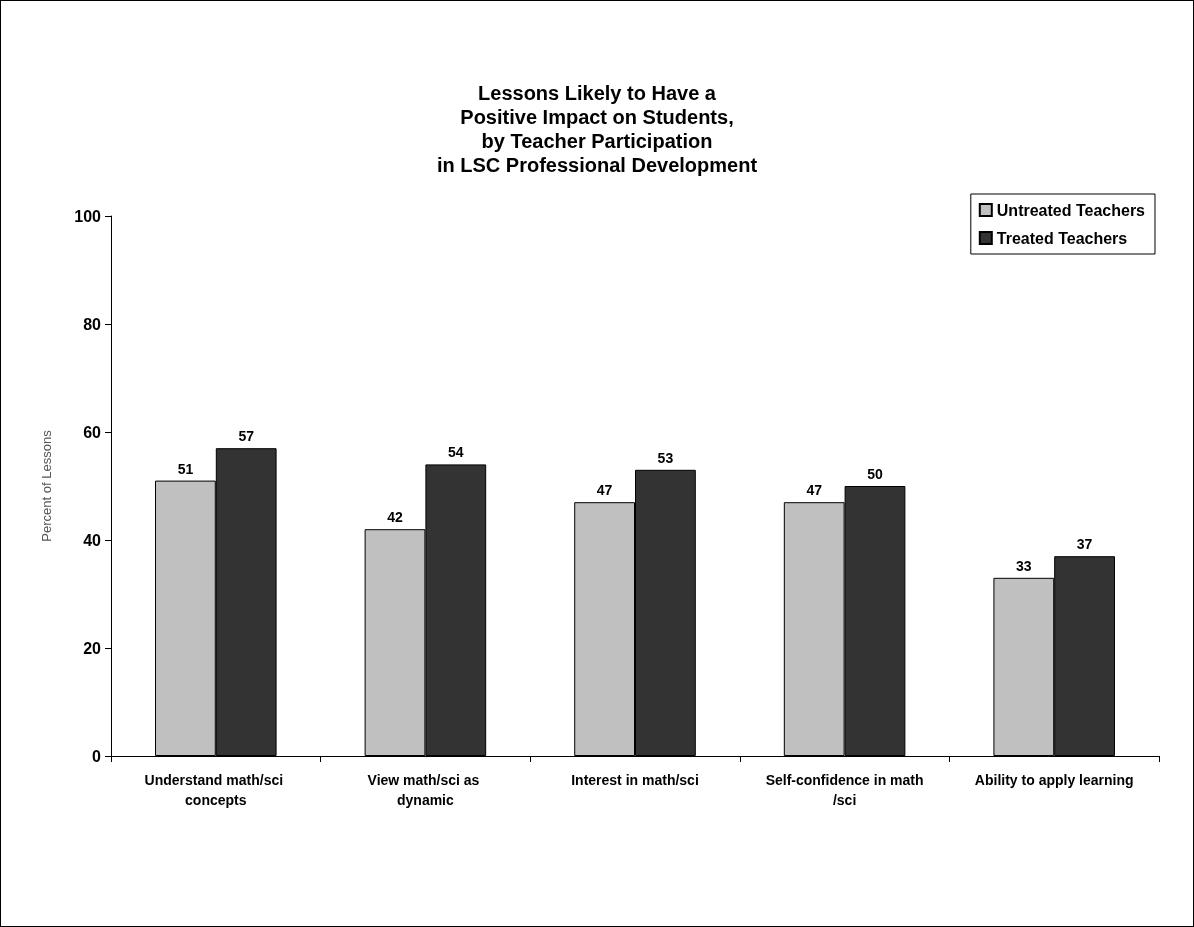 The height and width of the screenshot is (927, 1194). Describe the element at coordinates (425, 790) in the screenshot. I see `x-tick-label: View math/sci as dynamic` at that location.